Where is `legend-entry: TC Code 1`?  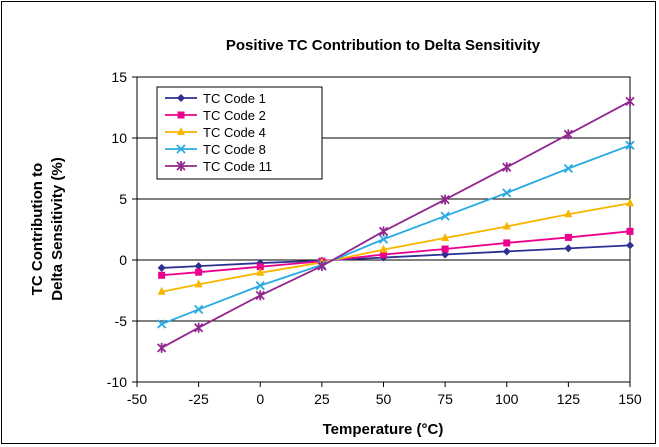 legend-entry: TC Code 1 is located at coordinates (215, 98).